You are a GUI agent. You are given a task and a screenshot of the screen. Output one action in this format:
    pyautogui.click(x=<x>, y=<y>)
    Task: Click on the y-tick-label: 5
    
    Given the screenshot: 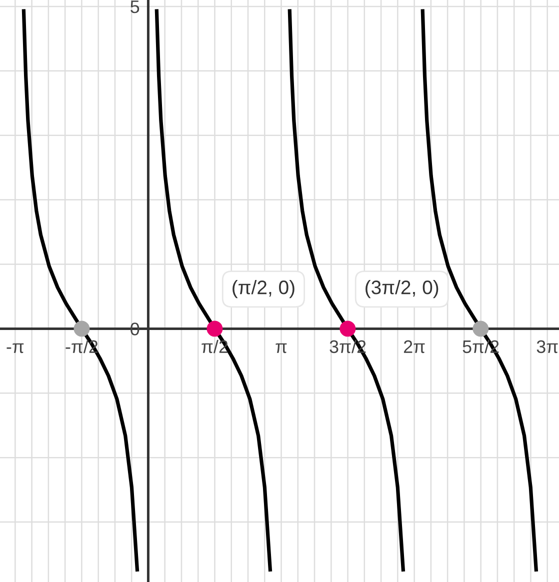 What is the action you would take?
    pyautogui.click(x=135, y=7)
    